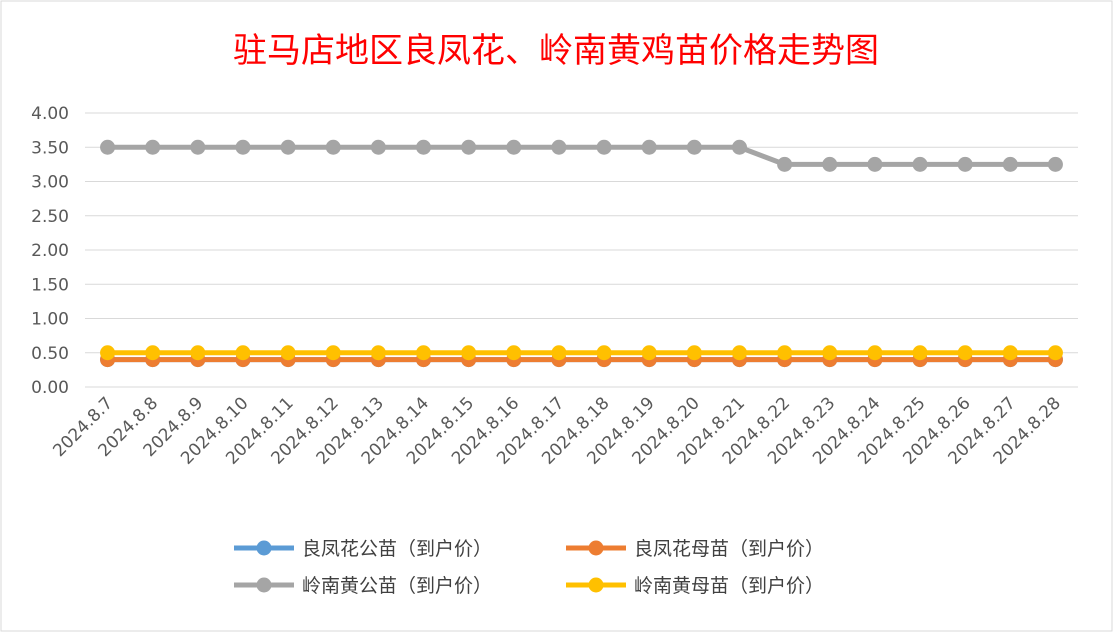 This screenshot has height=632, width=1113. I want to click on y-axis-ticks: 0.00 0.50 1.00 1.50 2.00 2.50 3.00 3.50 4.00, so click(50, 251).